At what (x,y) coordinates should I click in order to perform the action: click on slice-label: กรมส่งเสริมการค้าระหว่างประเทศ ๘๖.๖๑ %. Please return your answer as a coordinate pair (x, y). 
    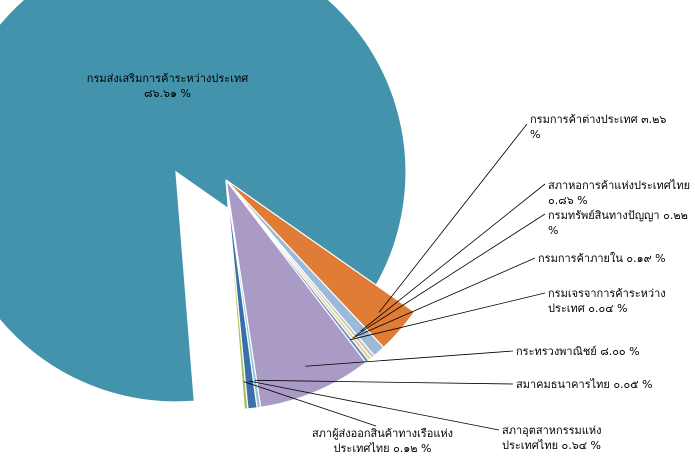
    Looking at the image, I should click on (167, 86).